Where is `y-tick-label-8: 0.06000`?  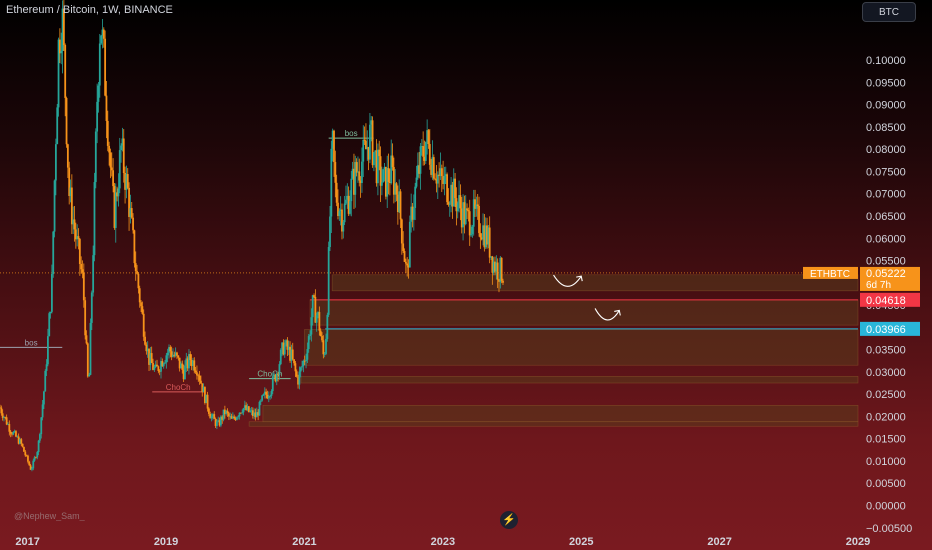
y-tick-label-8: 0.06000 is located at coordinates (886, 239).